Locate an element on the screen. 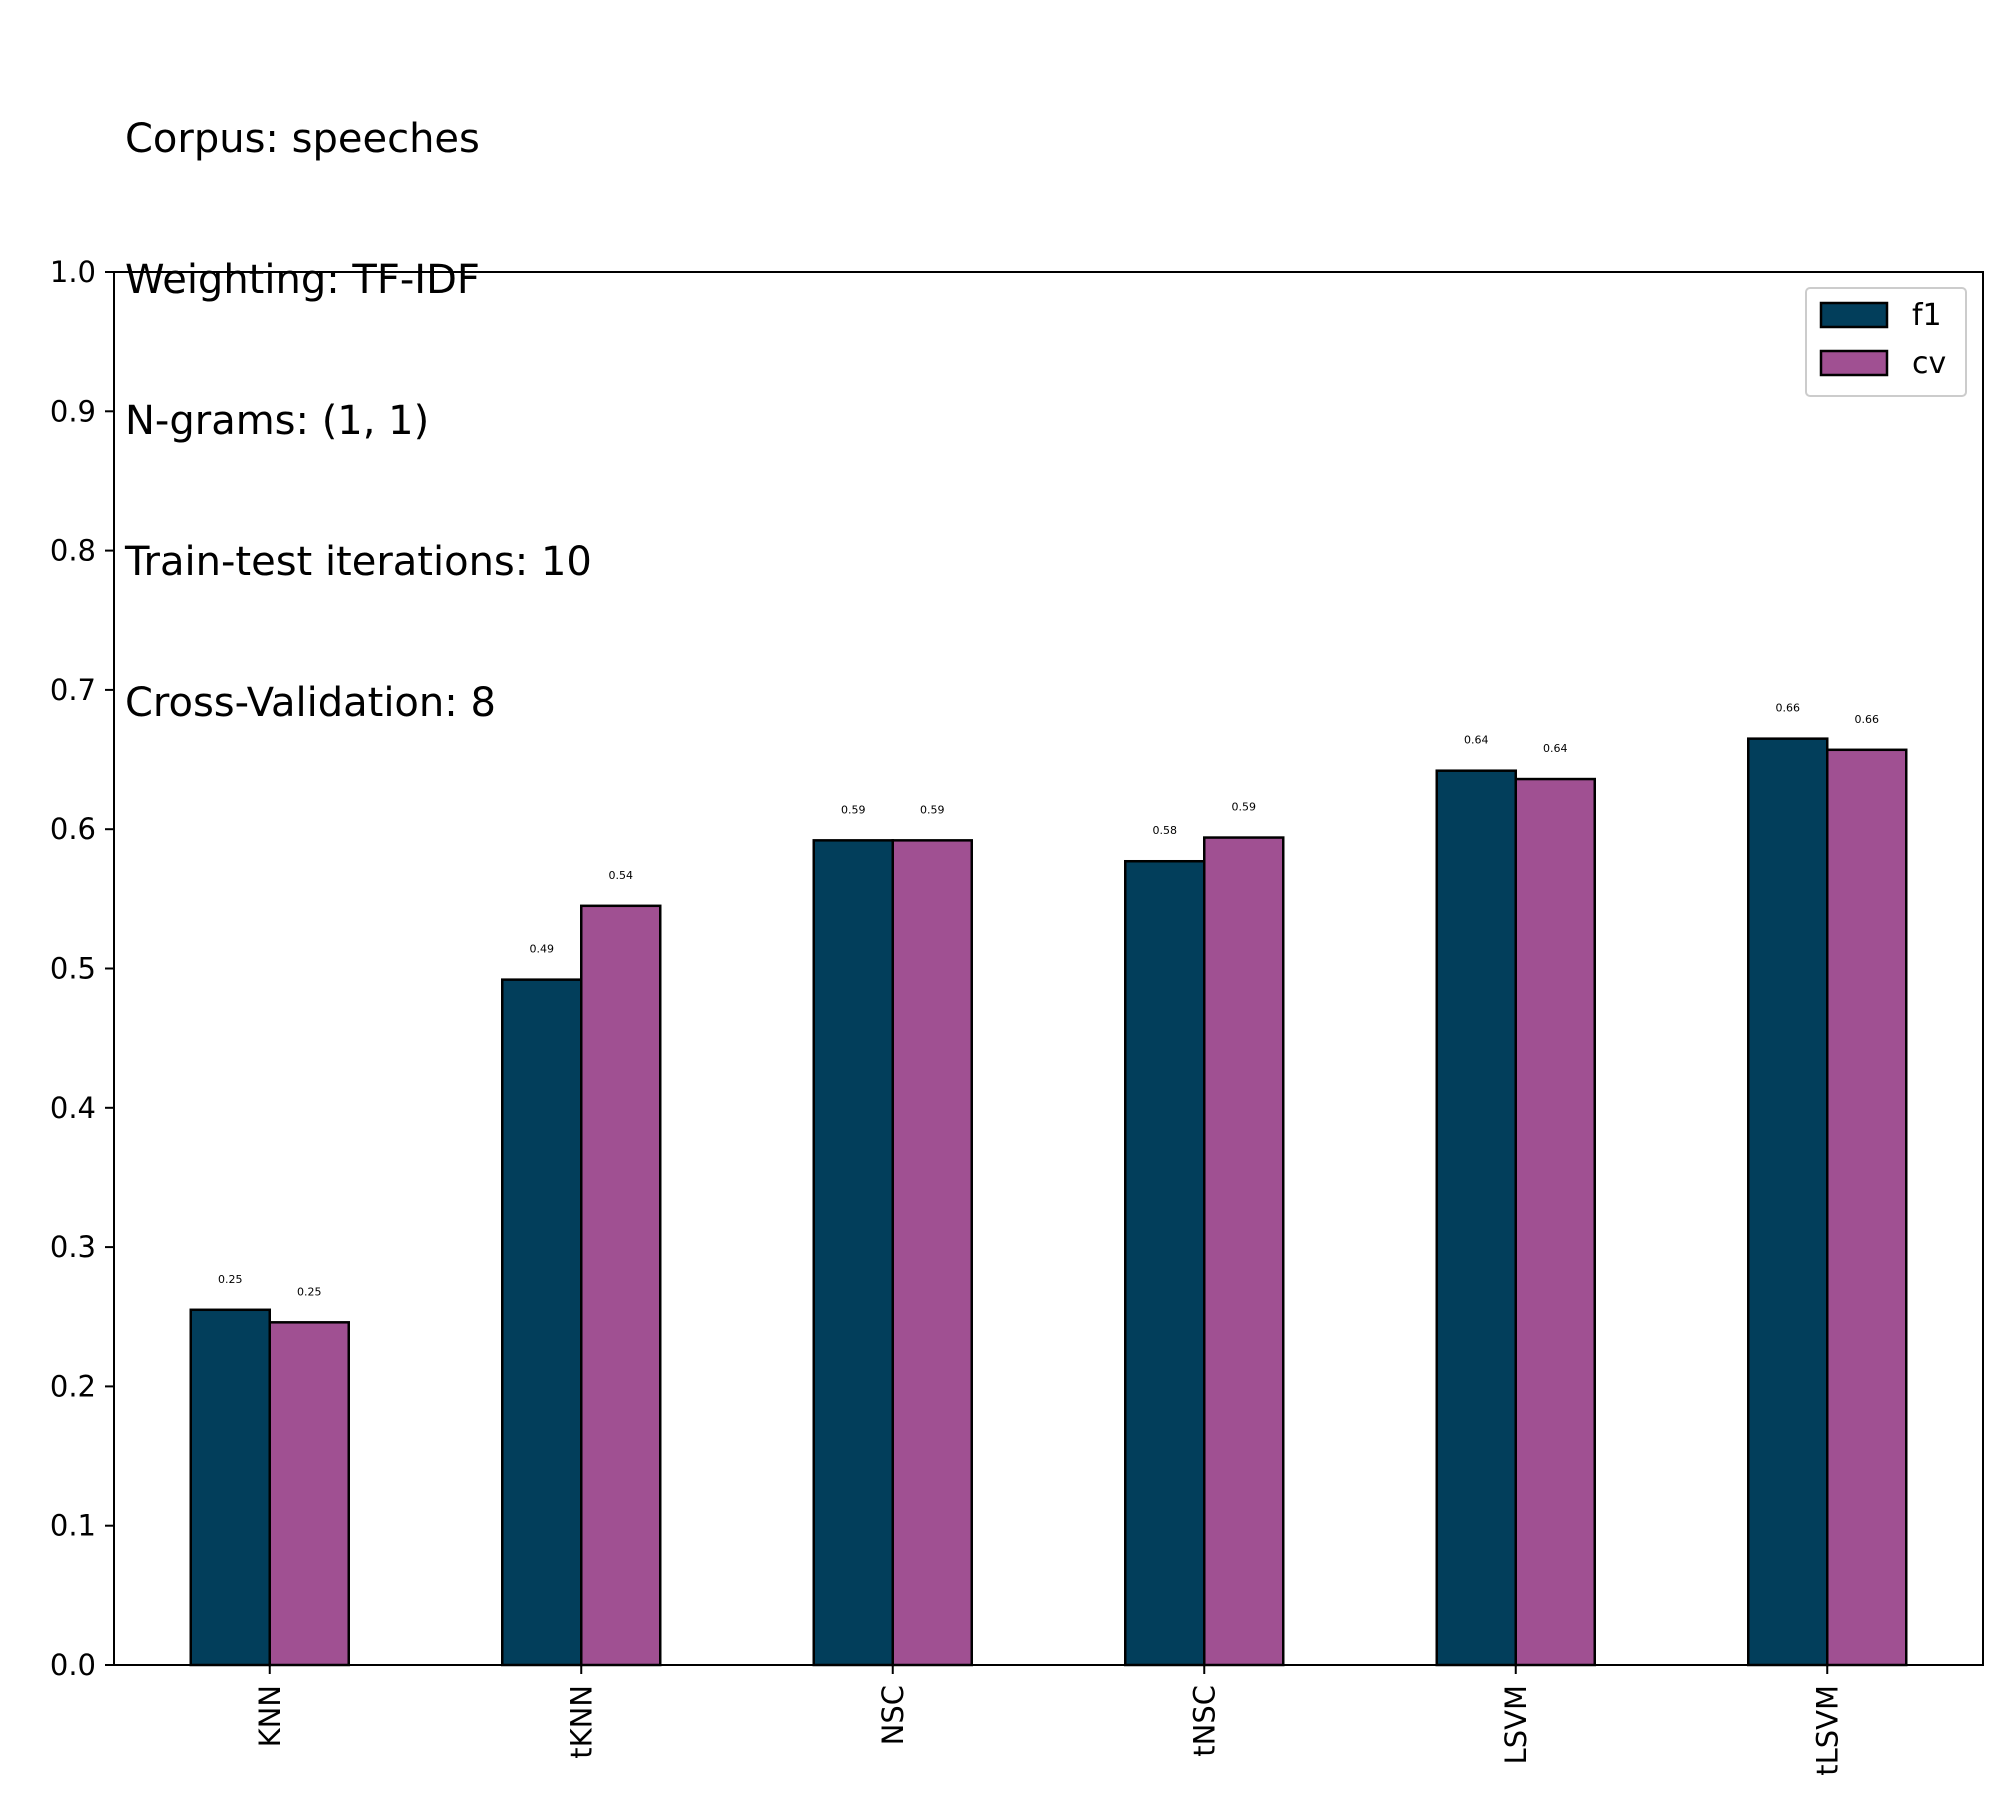 This screenshot has width=2002, height=1820. x-tick-label-nsc: NSC is located at coordinates (893, 1715).